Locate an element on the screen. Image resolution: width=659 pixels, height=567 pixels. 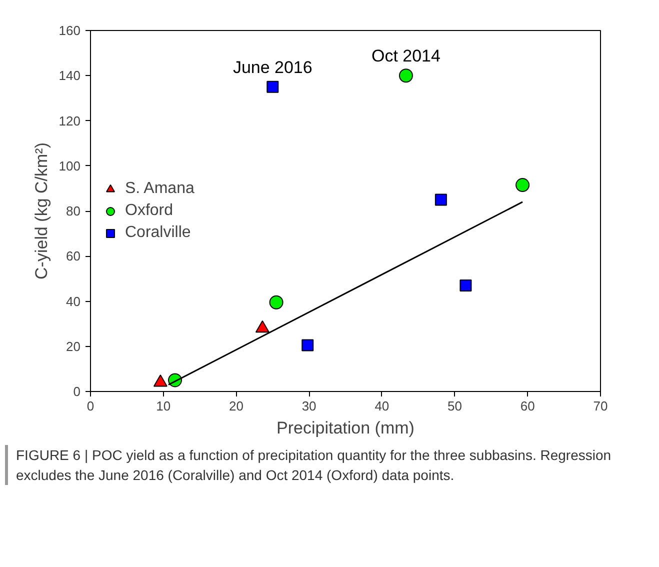
y-tick-label: 160 is located at coordinates (69, 30).